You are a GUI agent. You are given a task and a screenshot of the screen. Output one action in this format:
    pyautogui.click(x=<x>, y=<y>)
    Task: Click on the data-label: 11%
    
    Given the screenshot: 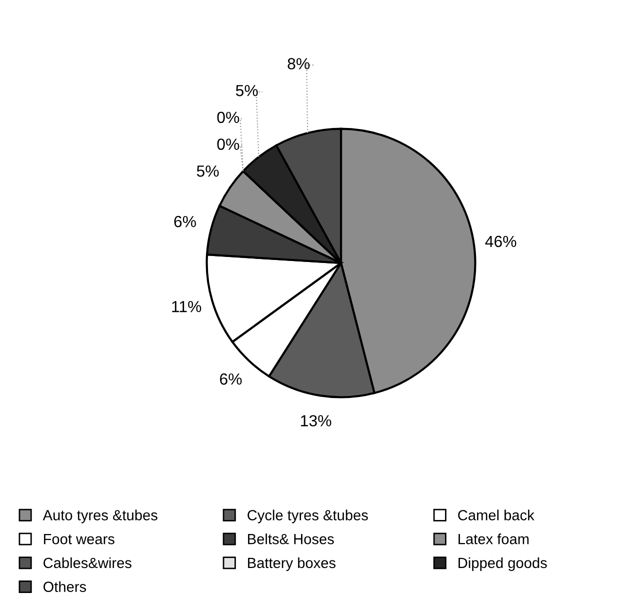 What is the action you would take?
    pyautogui.click(x=187, y=306)
    